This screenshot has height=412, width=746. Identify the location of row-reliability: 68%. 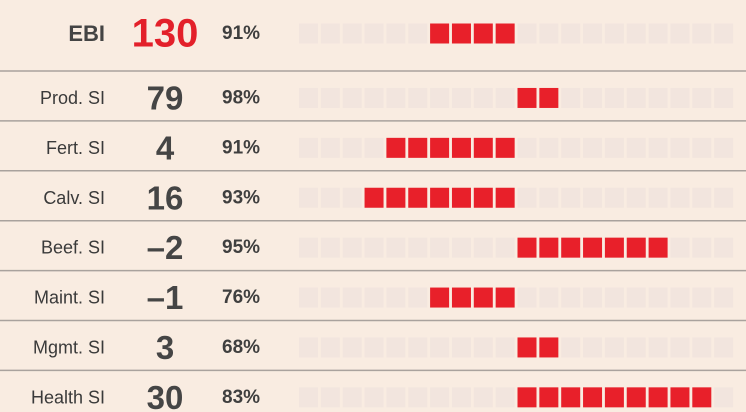
(241, 347).